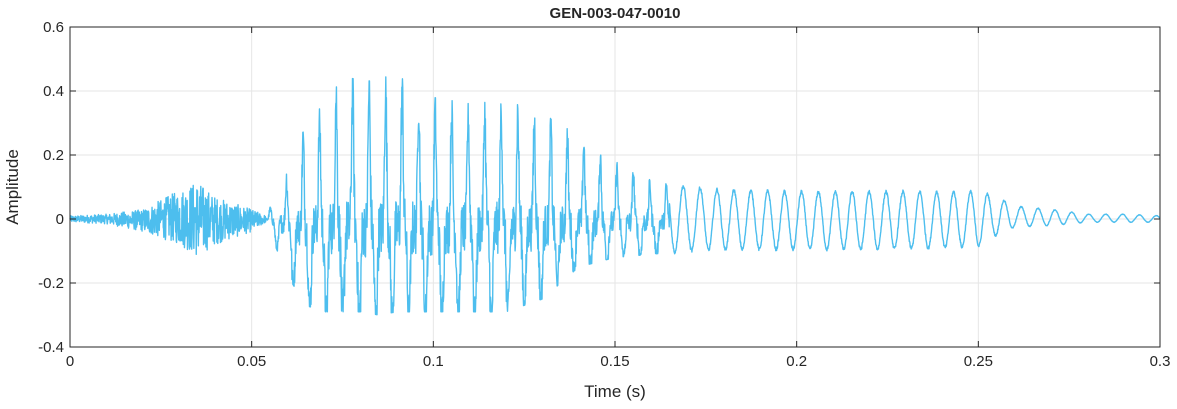 This screenshot has width=1177, height=409. What do you see at coordinates (51, 347) in the screenshot?
I see `y-tick-label: -0.4` at bounding box center [51, 347].